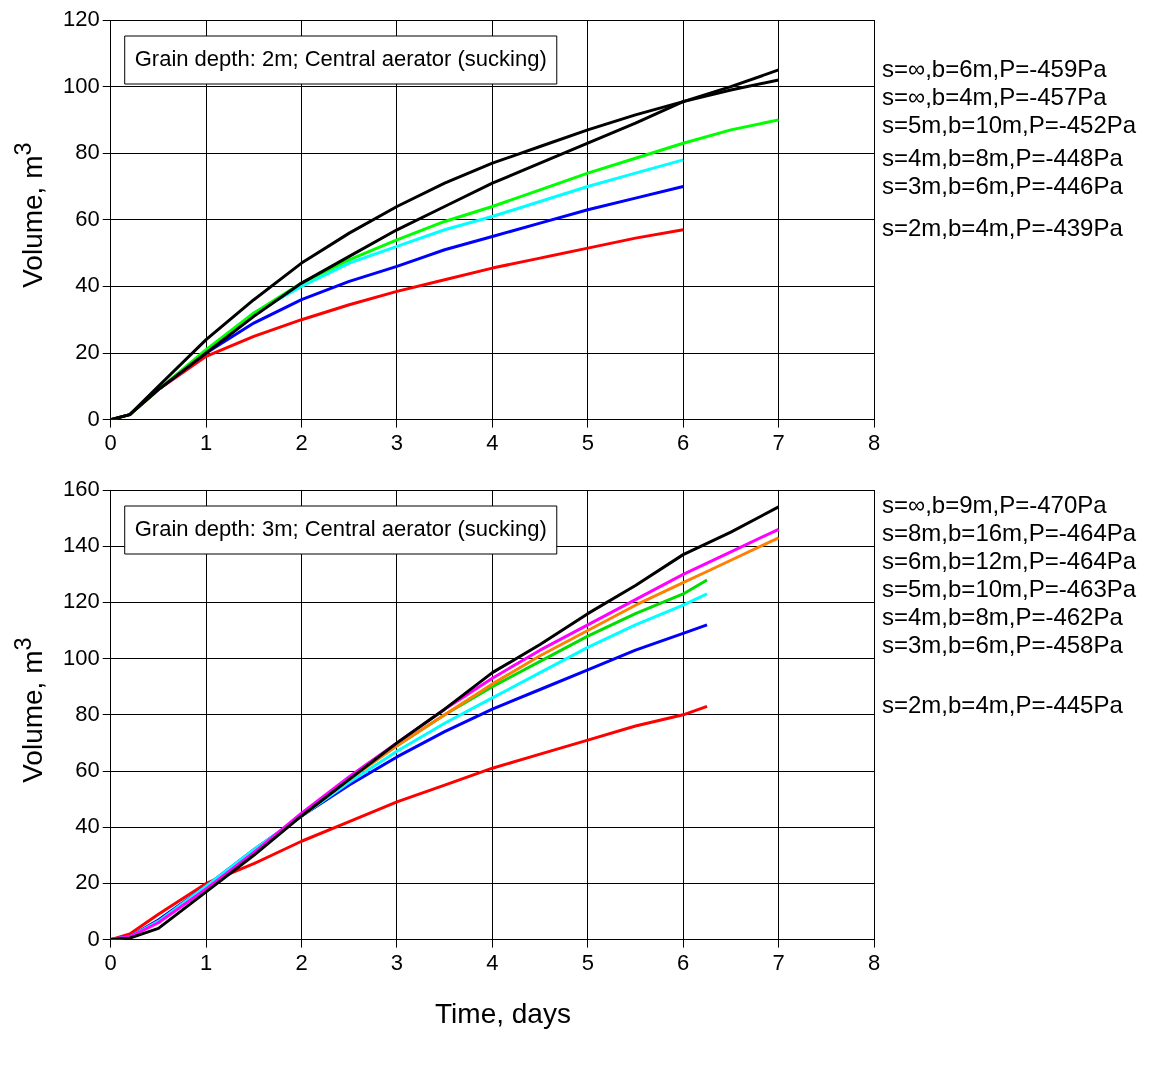 Image resolution: width=1174 pixels, height=1090 pixels. What do you see at coordinates (81, 489) in the screenshot?
I see `y-tick-label: 160` at bounding box center [81, 489].